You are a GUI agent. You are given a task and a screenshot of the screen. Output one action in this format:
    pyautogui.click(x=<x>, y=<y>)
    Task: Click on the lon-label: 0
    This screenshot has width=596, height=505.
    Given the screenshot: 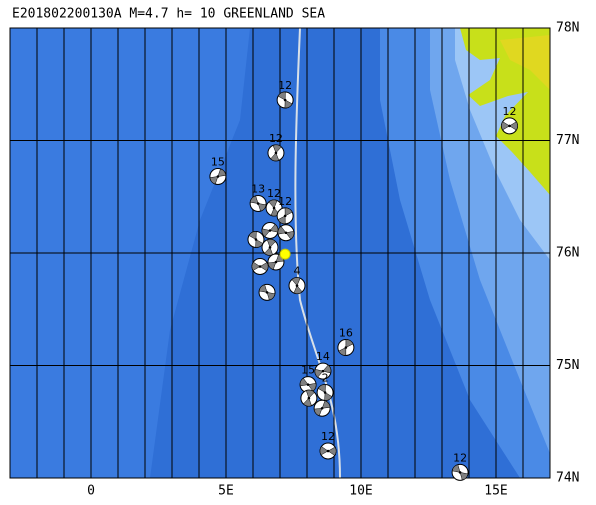 What is the action you would take?
    pyautogui.click(x=91, y=491)
    